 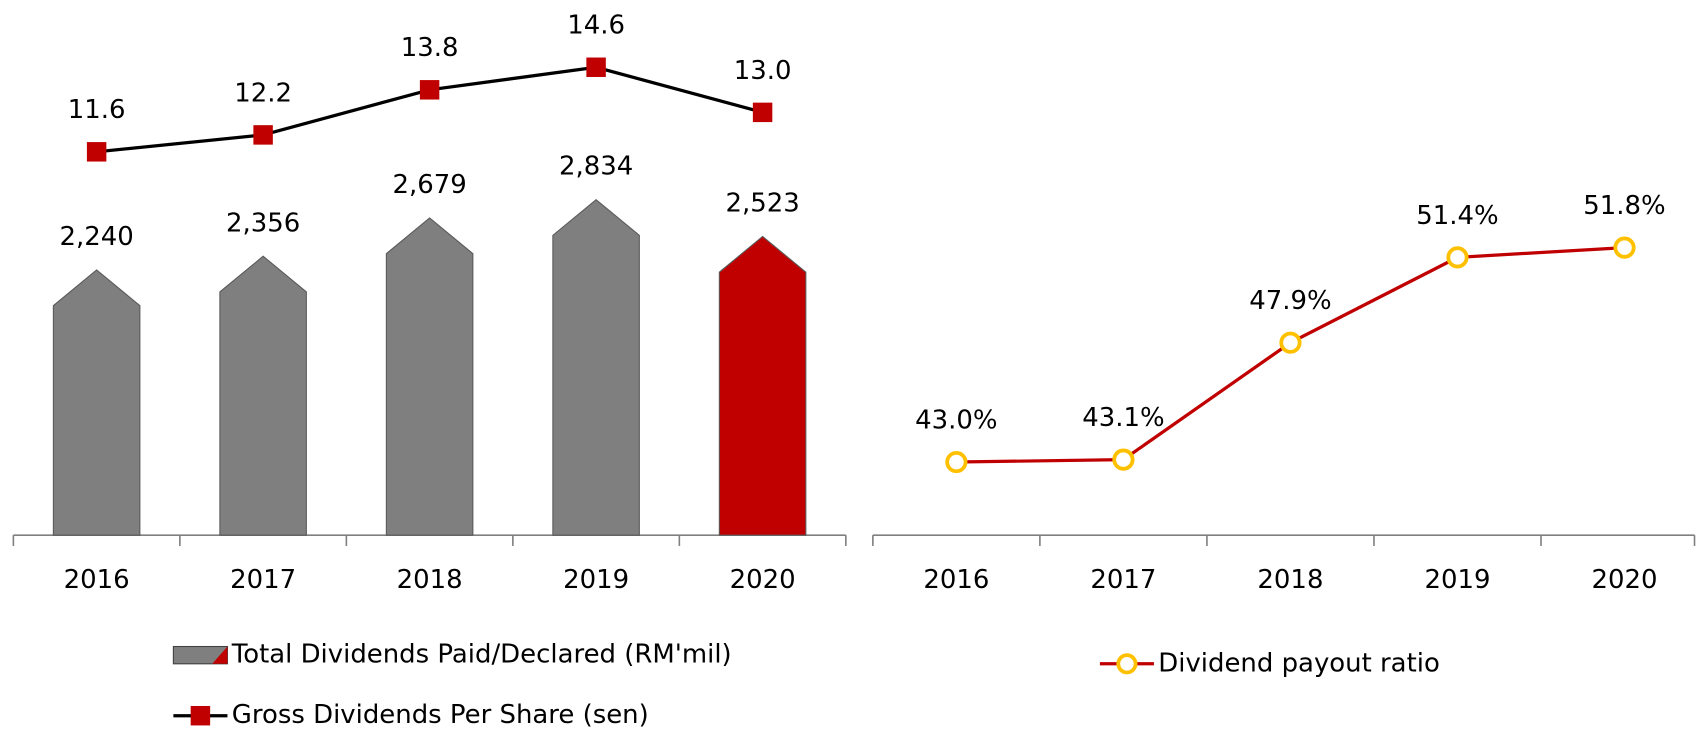 I want to click on legend-label: Total Dividends Paid/Declared (RM'mil), so click(x=481, y=655).